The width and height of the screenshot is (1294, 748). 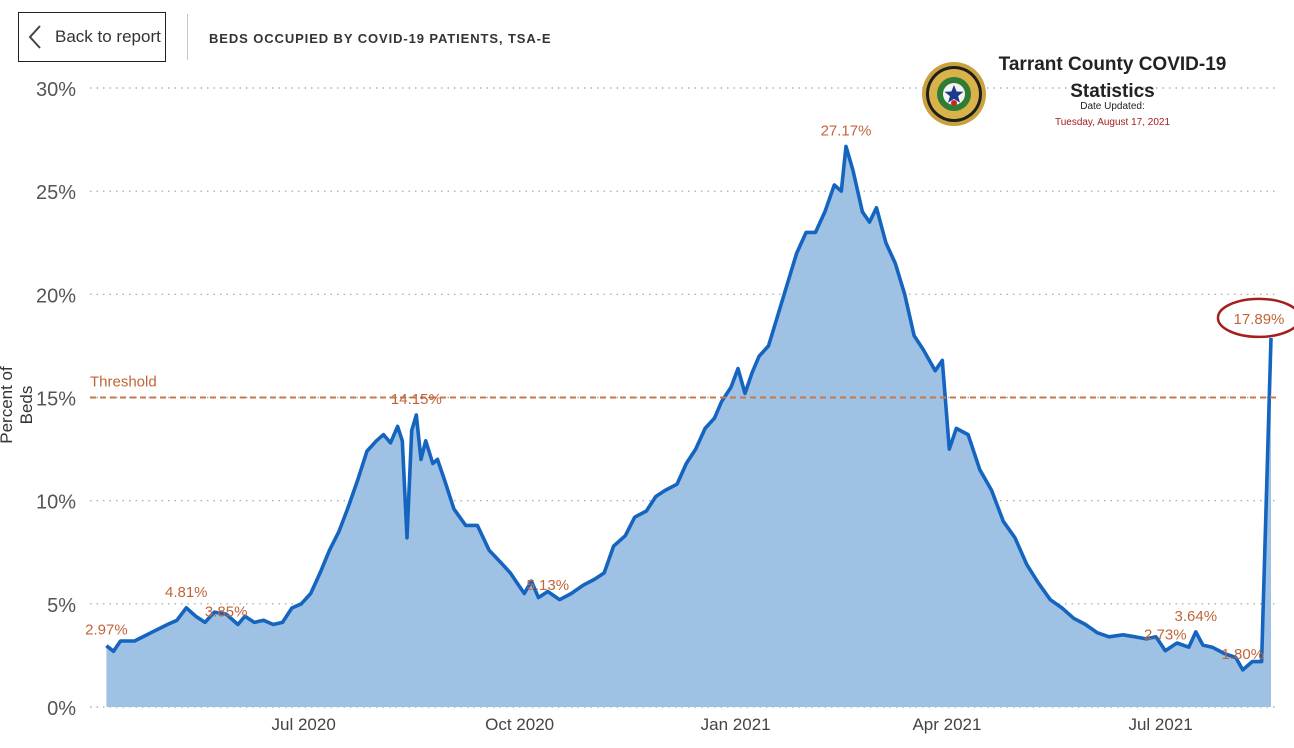 What do you see at coordinates (123, 382) in the screenshot?
I see `threshold-label: Threshold` at bounding box center [123, 382].